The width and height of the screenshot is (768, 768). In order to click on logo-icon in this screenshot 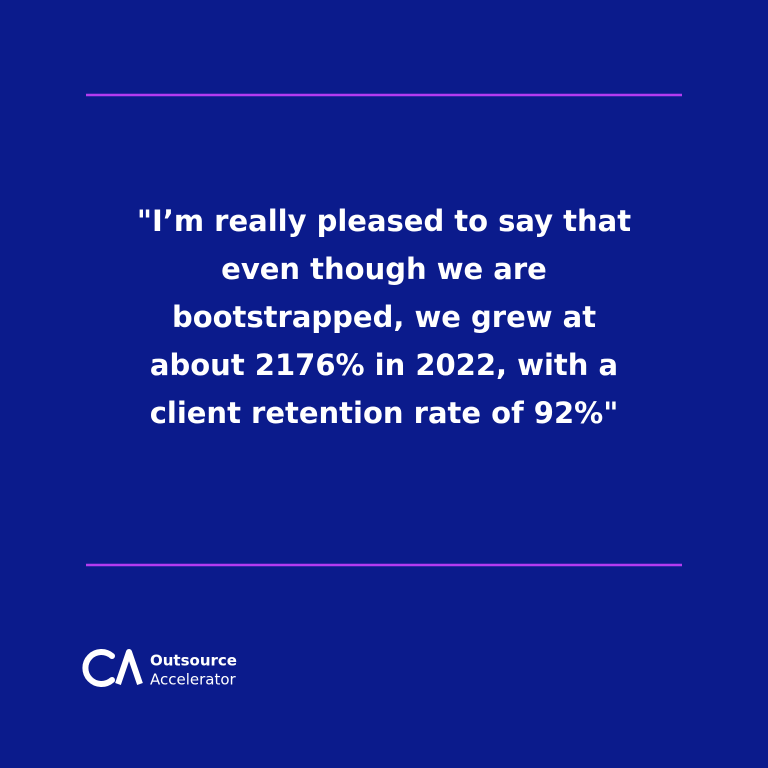, I will do `click(112, 668)`.